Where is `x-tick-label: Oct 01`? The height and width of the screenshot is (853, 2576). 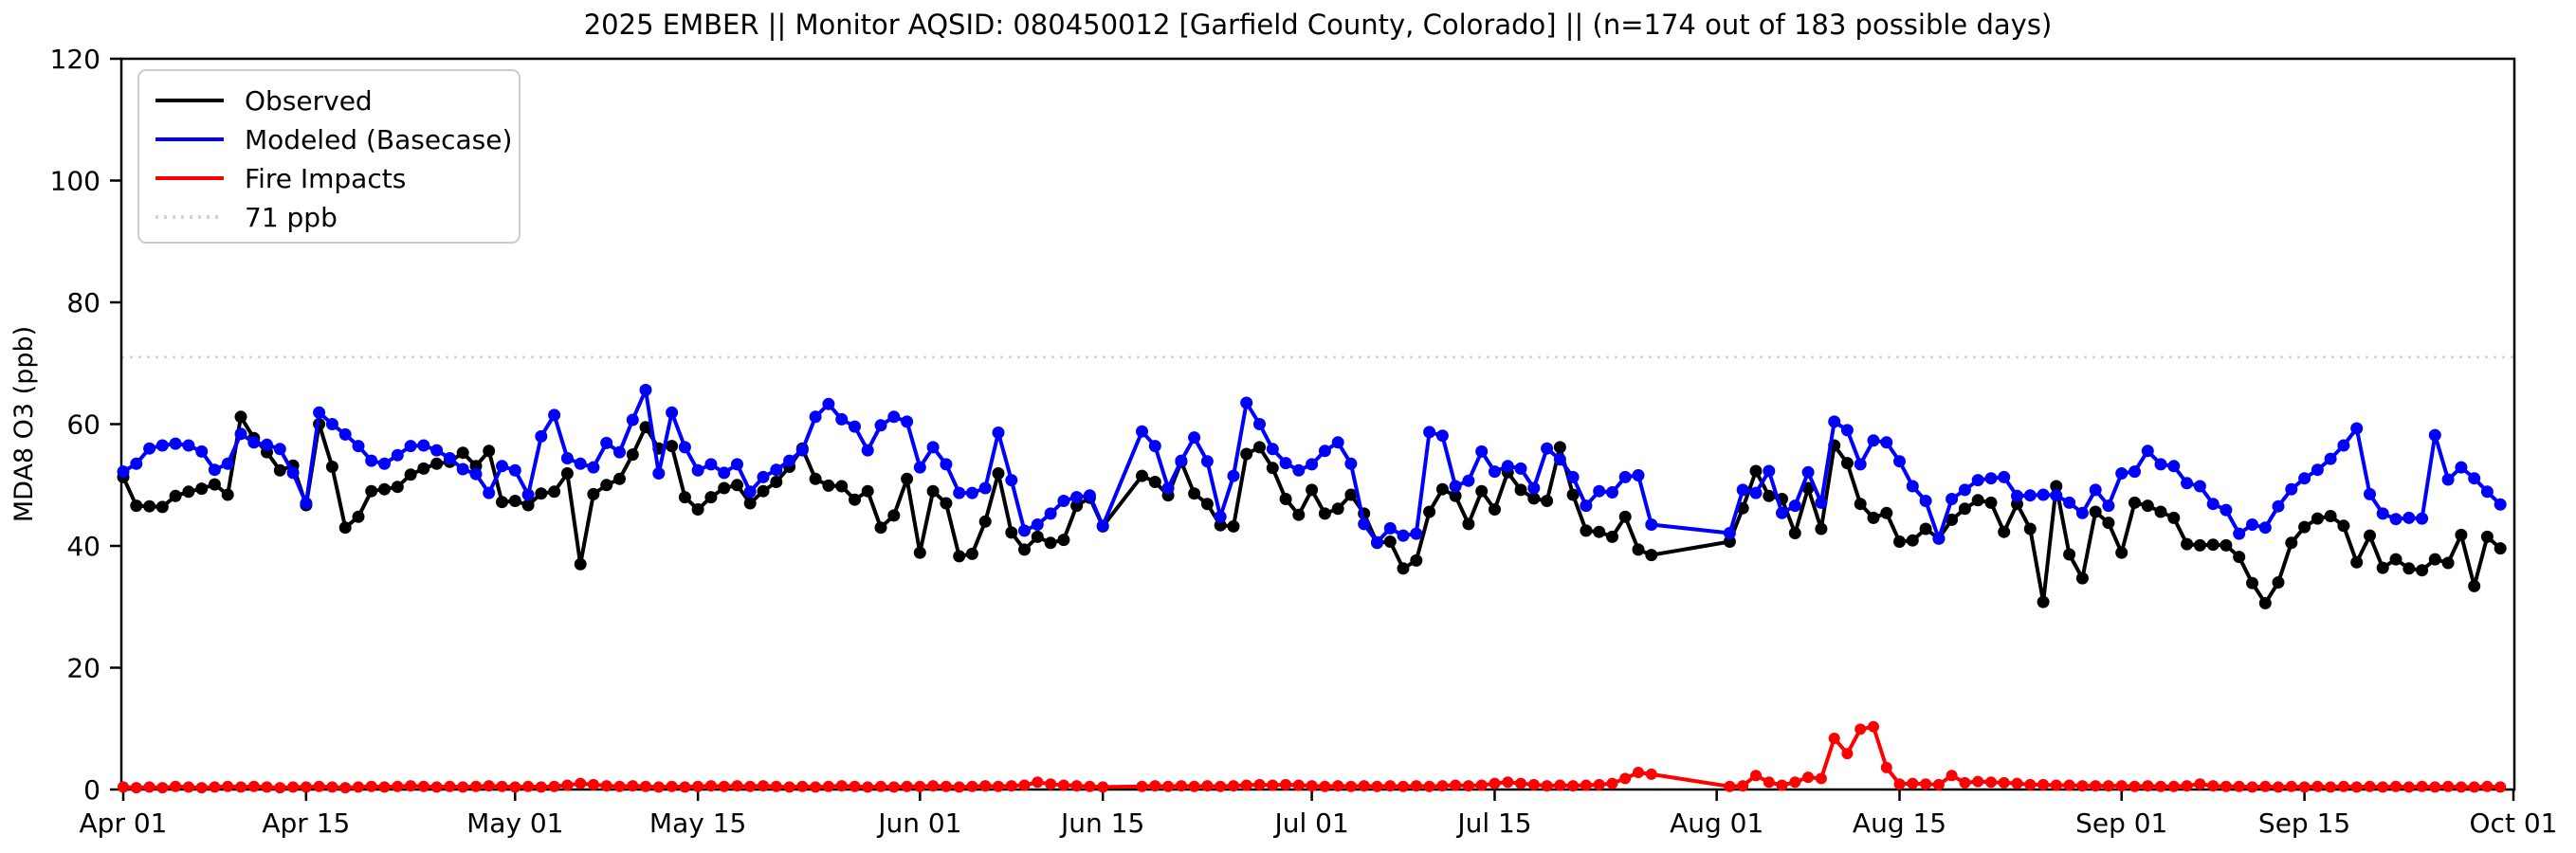
x-tick-label: Oct 01 is located at coordinates (2514, 823).